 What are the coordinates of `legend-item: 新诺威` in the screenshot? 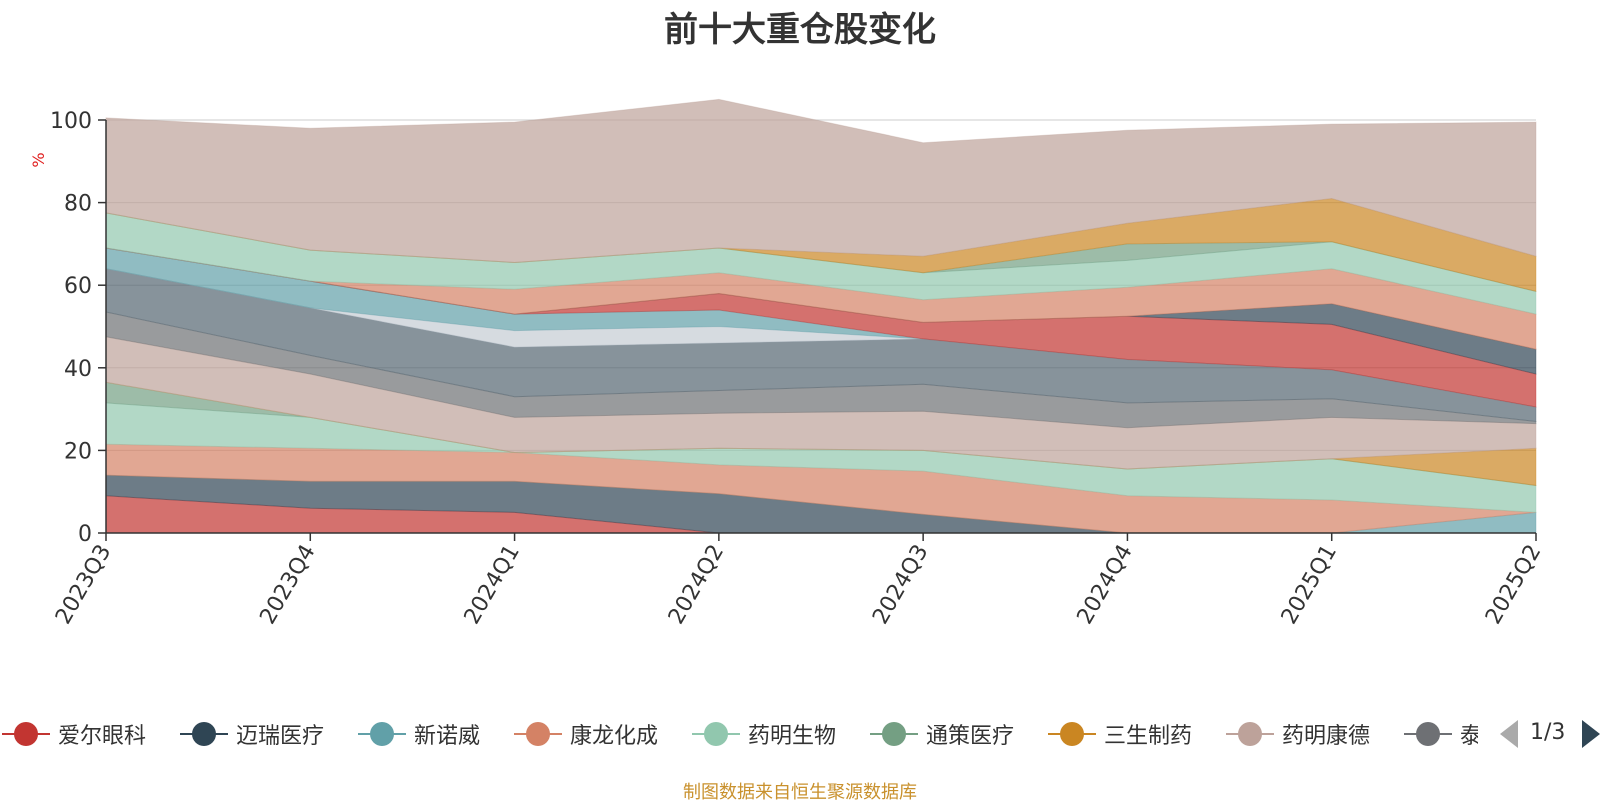 It's located at (418, 734).